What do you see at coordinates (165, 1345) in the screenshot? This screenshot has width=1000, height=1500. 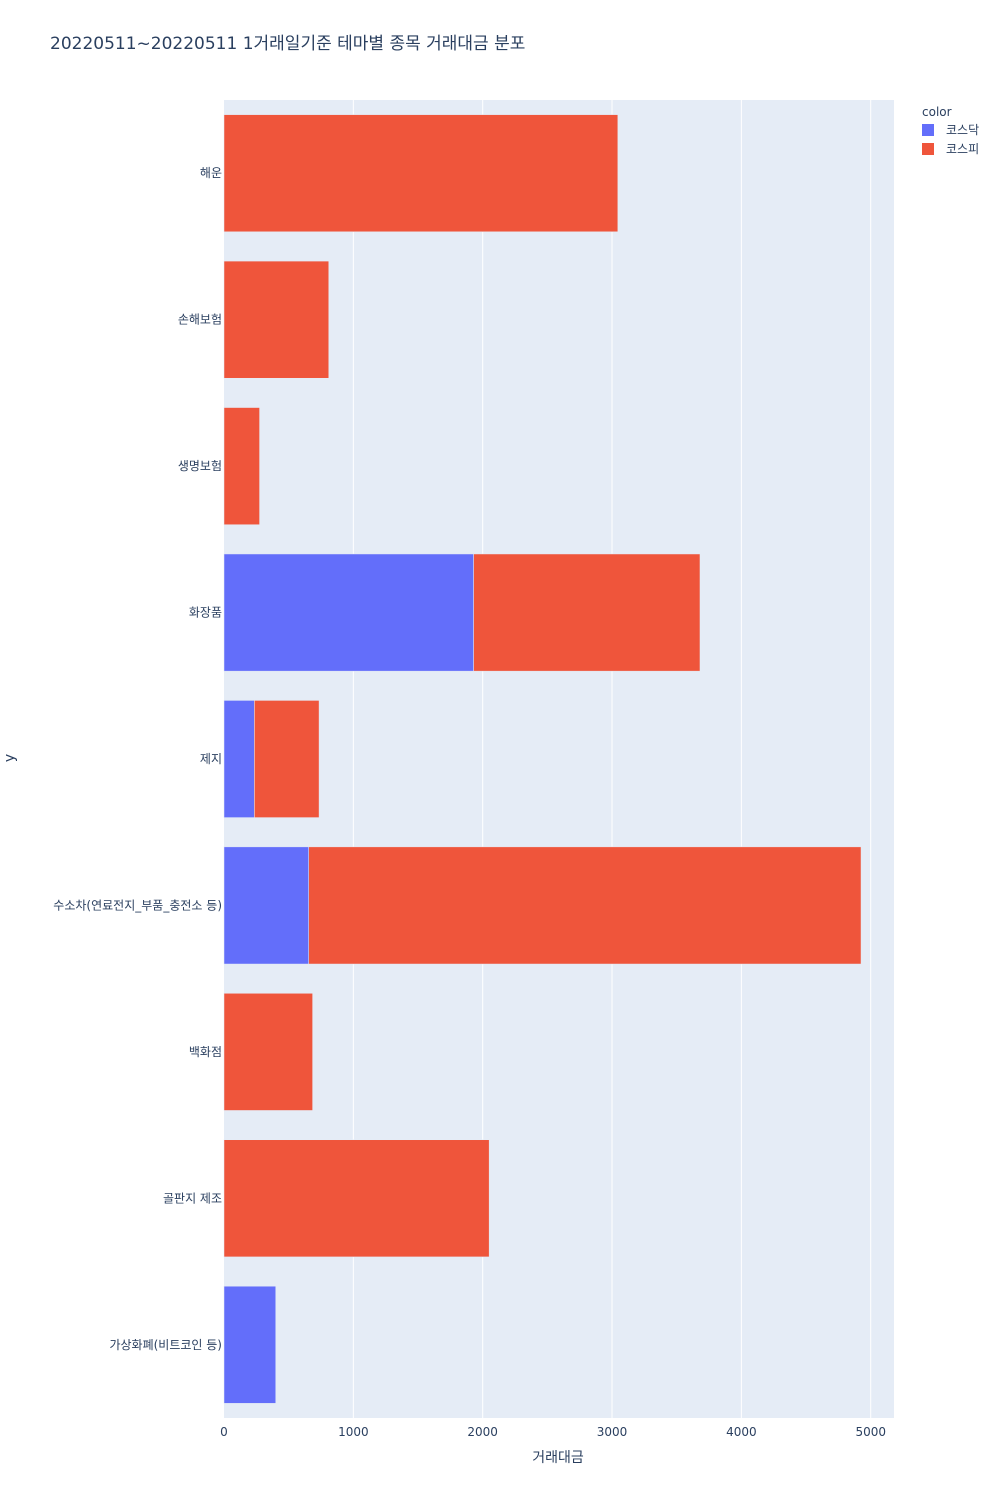 I see `y-tick-label: 가상화폐(비트코인 등)` at bounding box center [165, 1345].